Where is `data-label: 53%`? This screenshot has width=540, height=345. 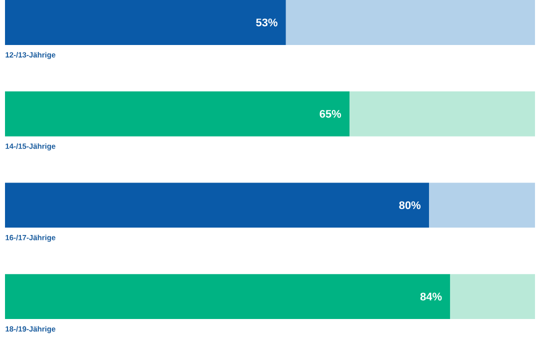
data-label: 53% is located at coordinates (267, 22).